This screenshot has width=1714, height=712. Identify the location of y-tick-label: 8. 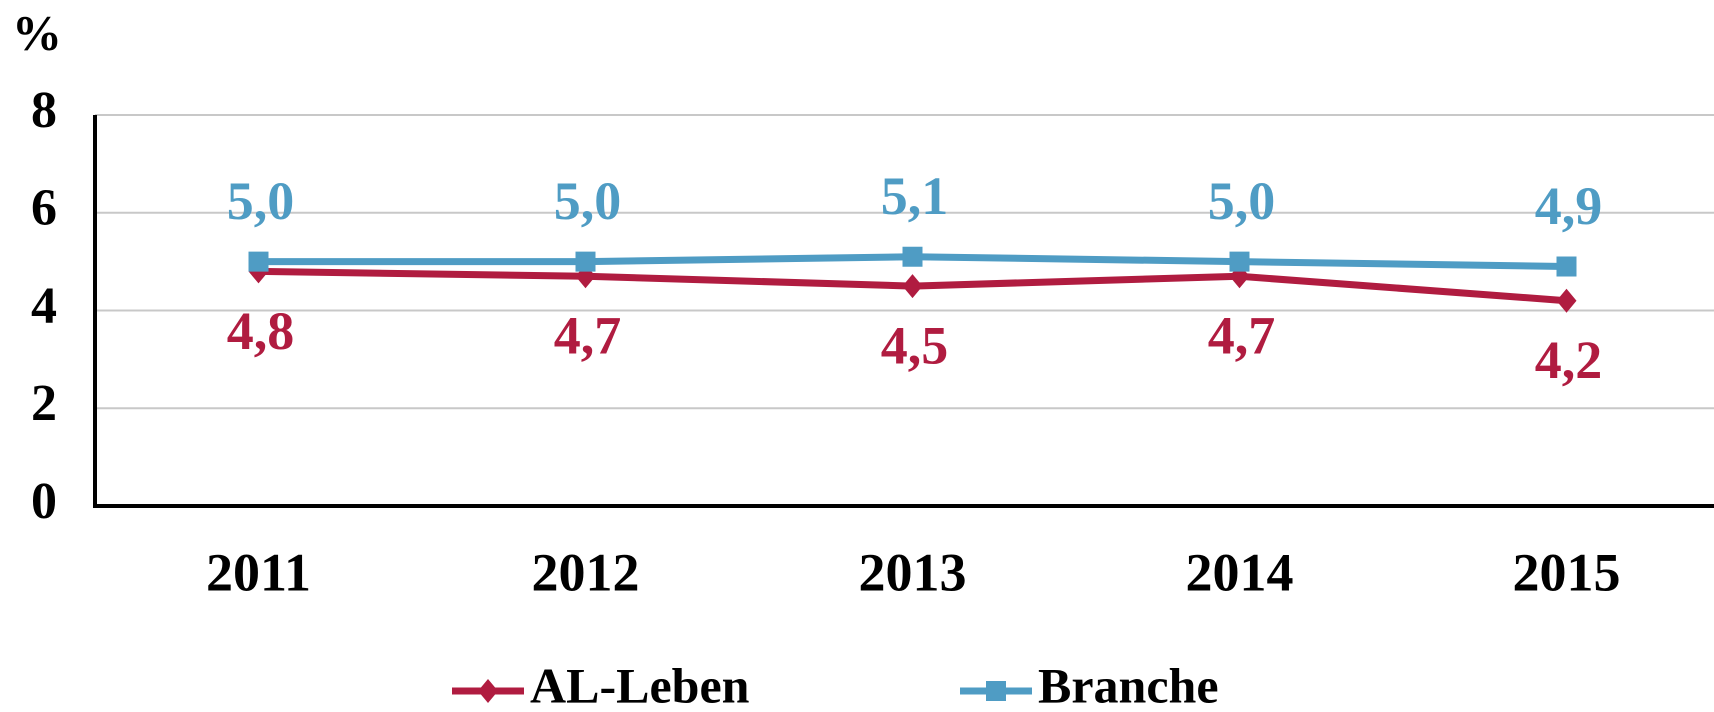
(44, 110).